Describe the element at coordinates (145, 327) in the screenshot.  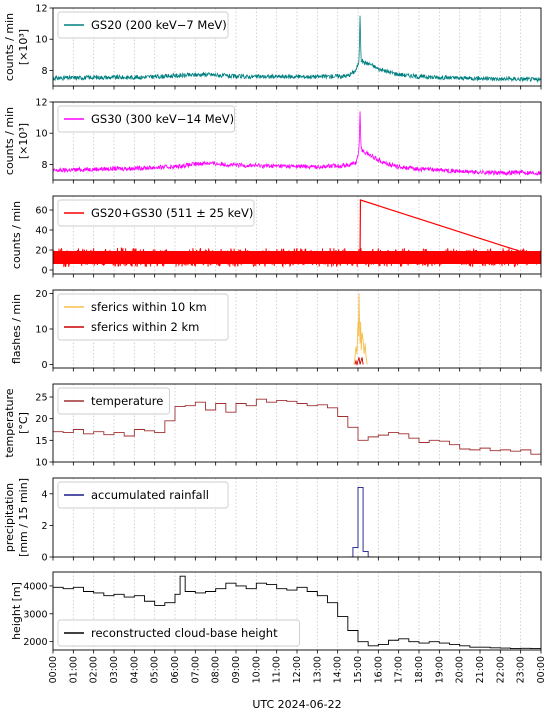
I see `legend-label: sferics within 2 km` at that location.